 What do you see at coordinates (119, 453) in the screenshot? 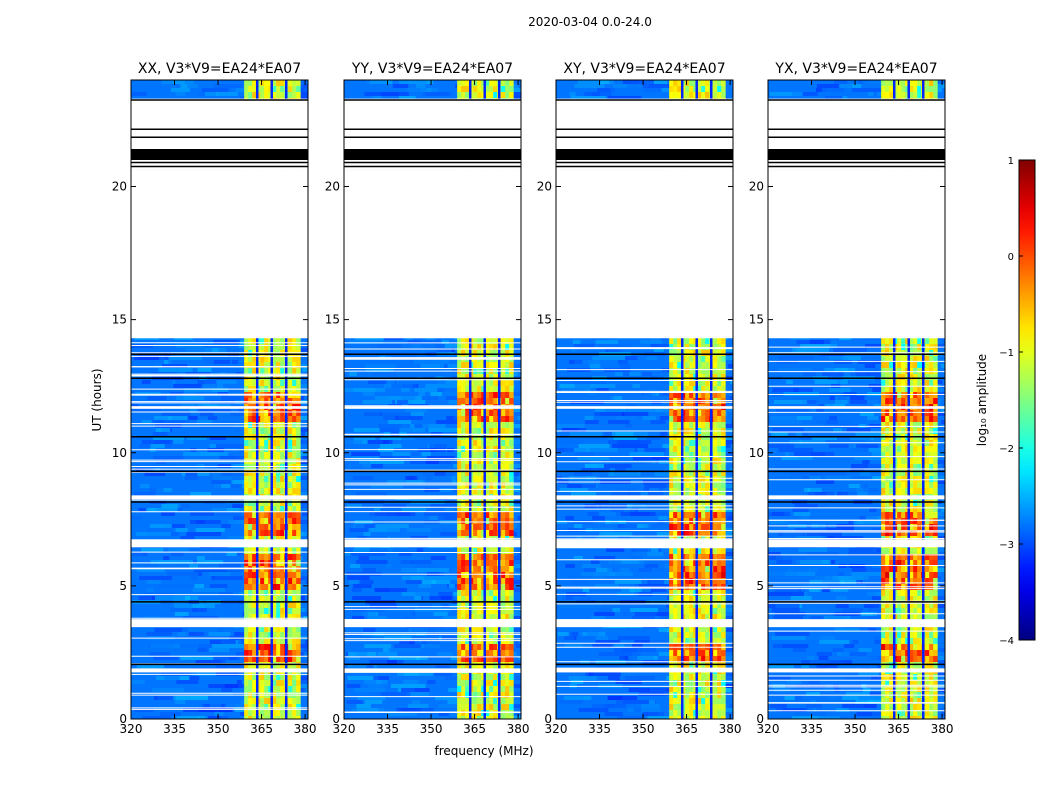
I see `y-tick-label: 10` at bounding box center [119, 453].